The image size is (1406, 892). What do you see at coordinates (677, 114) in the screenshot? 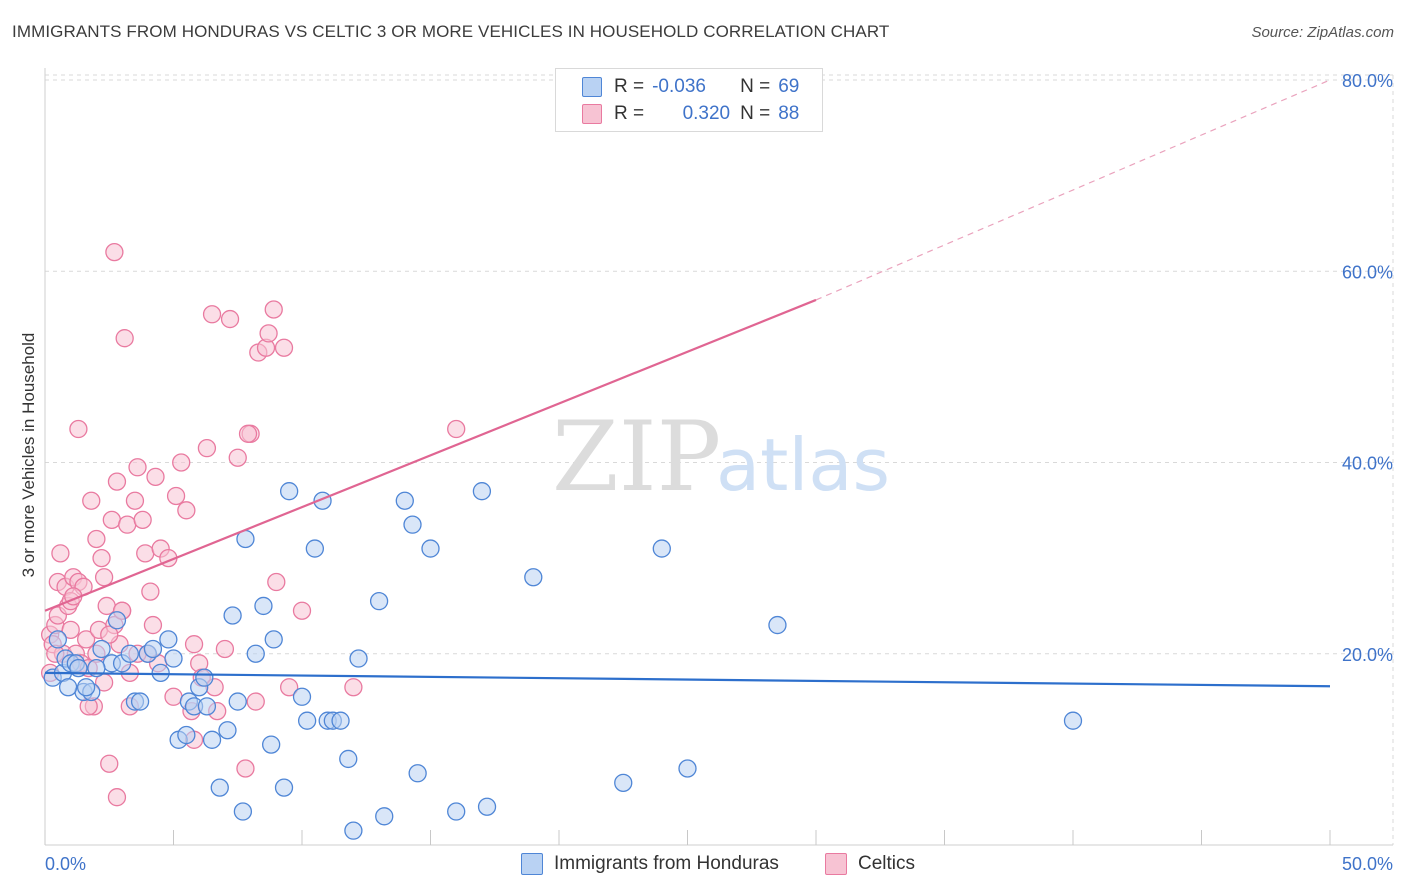
I see `legend-row-celtics: R = 0.320 N = 88` at bounding box center [677, 114].